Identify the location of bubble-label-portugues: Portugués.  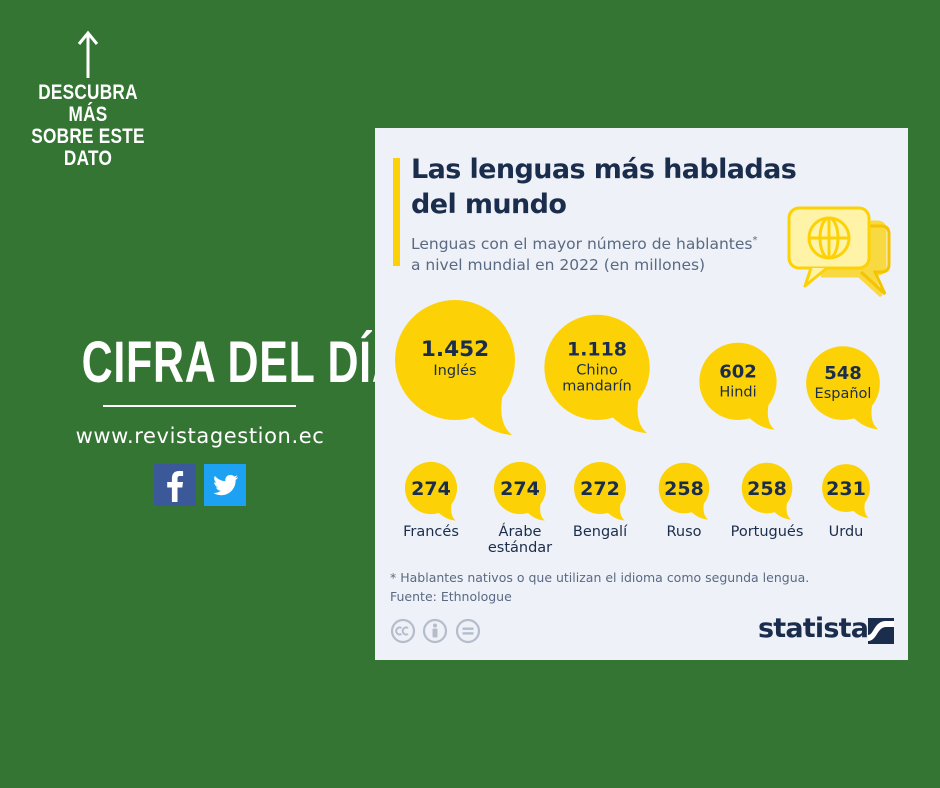
(767, 532).